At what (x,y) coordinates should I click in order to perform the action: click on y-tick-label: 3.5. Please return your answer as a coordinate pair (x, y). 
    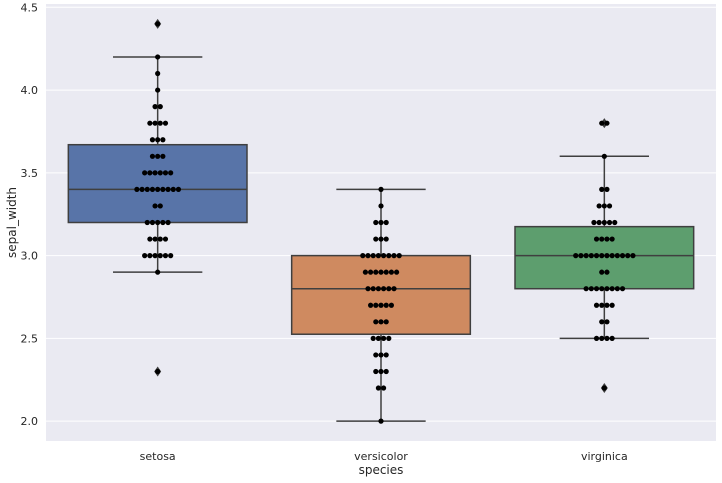
    Looking at the image, I should click on (30, 173).